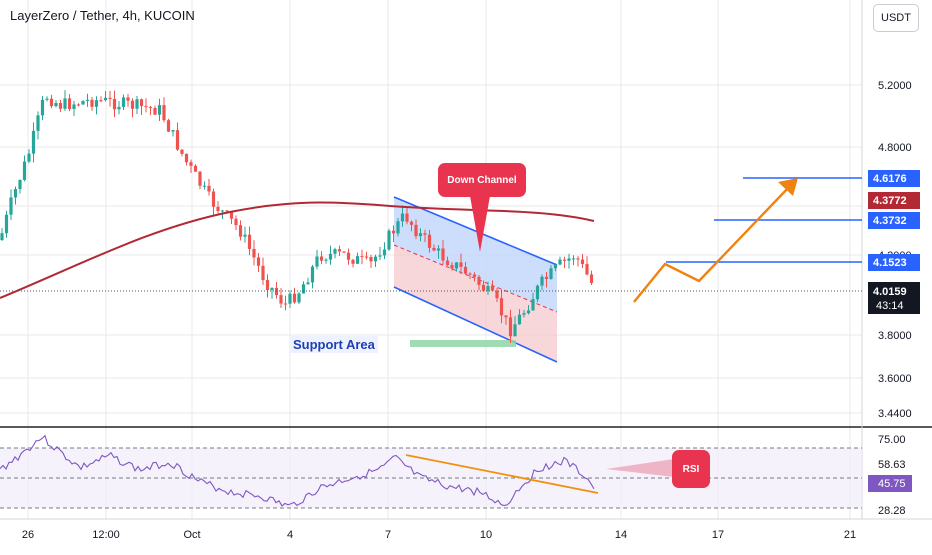  What do you see at coordinates (439, 535) in the screenshot?
I see `time-axis: 26 12:00 Oct 4 7 10 14 17 21` at bounding box center [439, 535].